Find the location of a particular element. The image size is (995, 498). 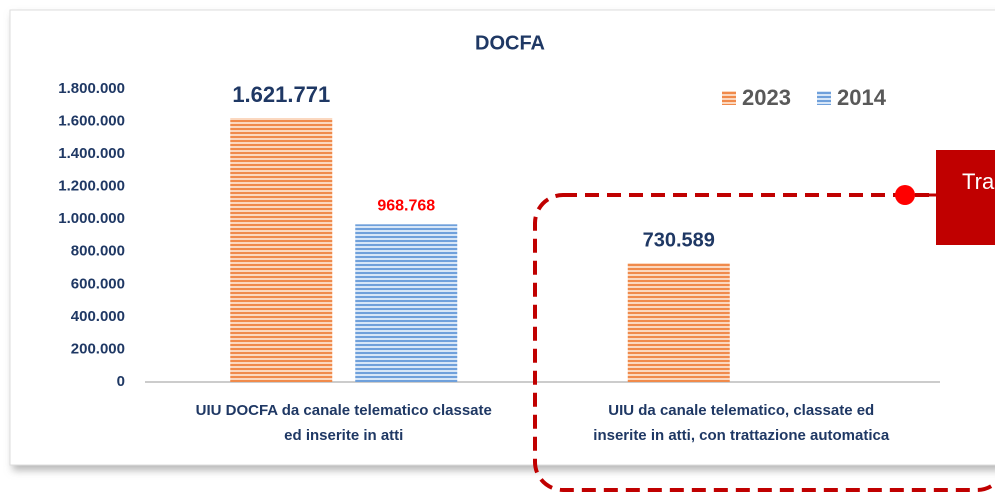

y-tick-label: 200.000 is located at coordinates (98, 348).